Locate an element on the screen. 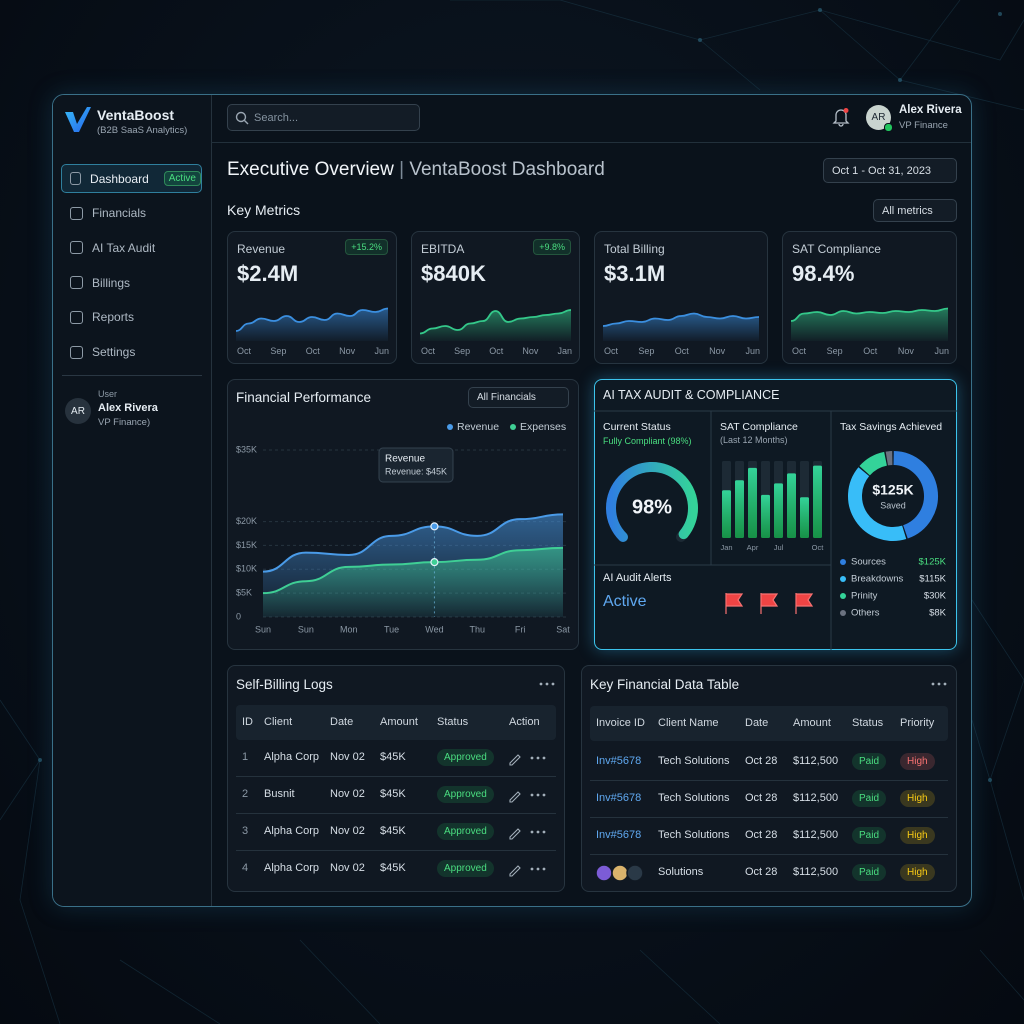 The height and width of the screenshot is (1024, 1024). nav-item: Financials is located at coordinates (131, 213).